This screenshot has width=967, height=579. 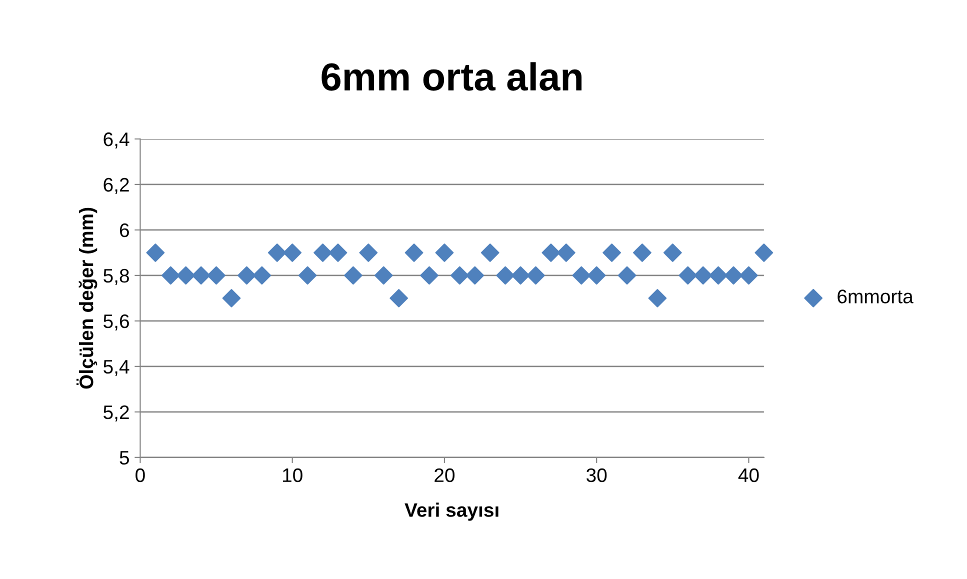 I want to click on x-tick-label: 20, so click(x=444, y=475).